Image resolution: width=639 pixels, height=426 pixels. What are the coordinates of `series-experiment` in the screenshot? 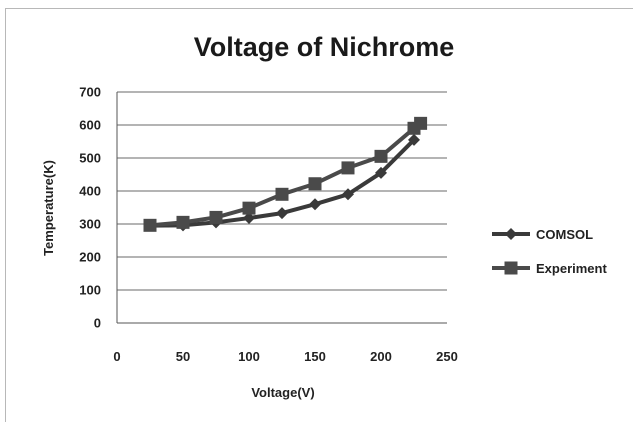 It's located at (285, 174).